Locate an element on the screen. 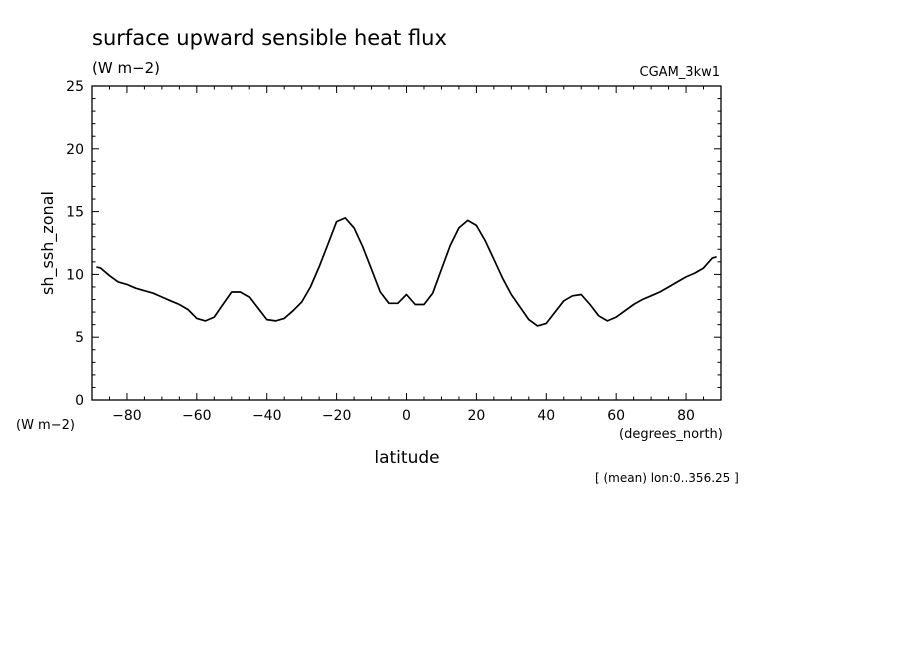  y-tick-label: 5 is located at coordinates (79, 338).